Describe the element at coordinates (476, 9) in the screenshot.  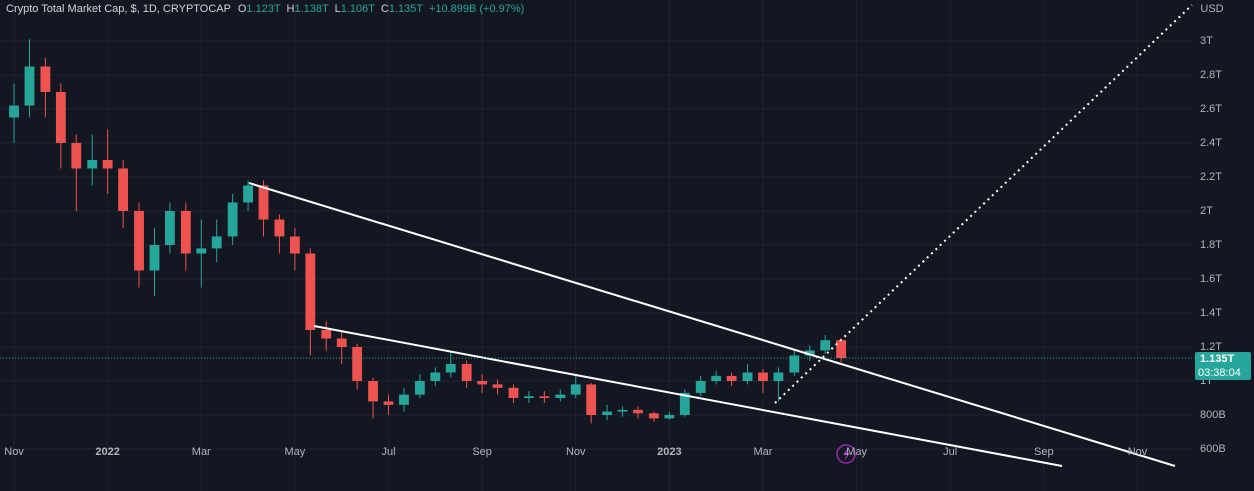
I see `change: +10.899B (+0.97%)` at that location.